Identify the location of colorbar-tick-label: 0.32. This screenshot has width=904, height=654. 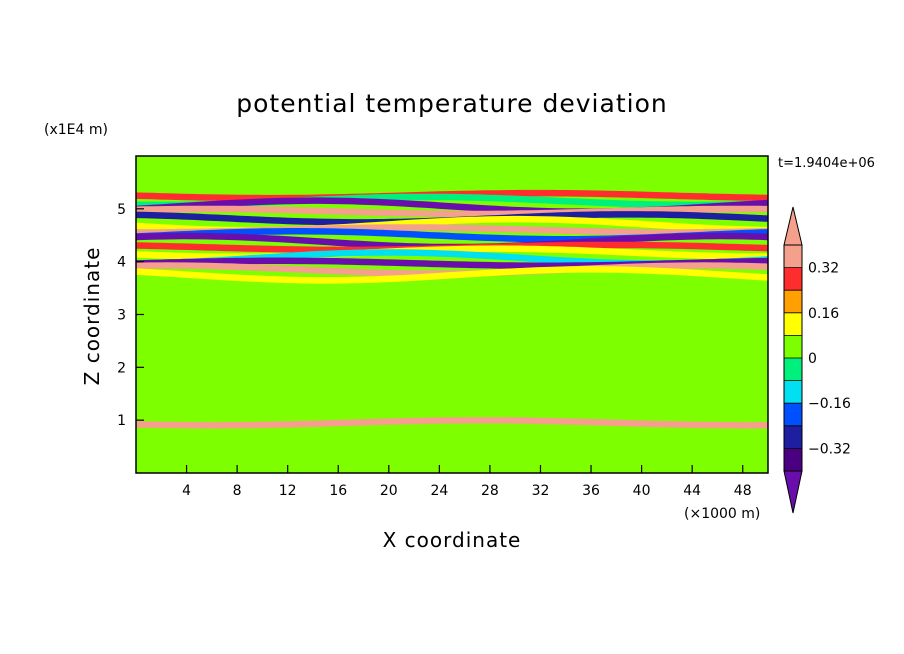
(823, 269).